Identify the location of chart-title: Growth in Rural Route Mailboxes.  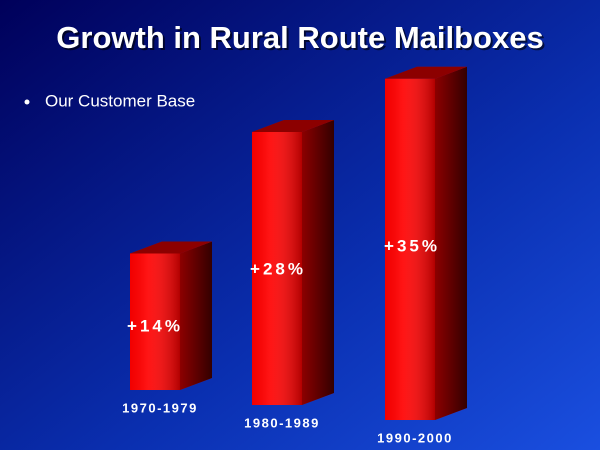
(299, 37).